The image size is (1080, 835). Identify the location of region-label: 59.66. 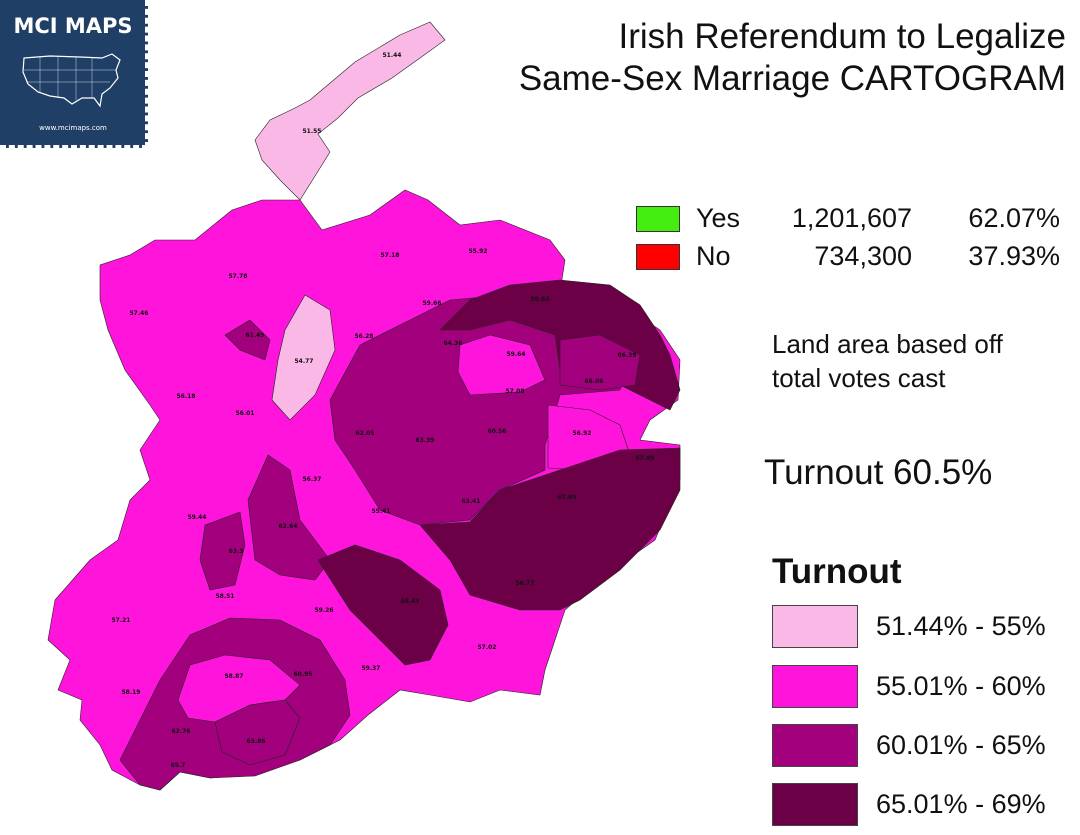
(432, 303).